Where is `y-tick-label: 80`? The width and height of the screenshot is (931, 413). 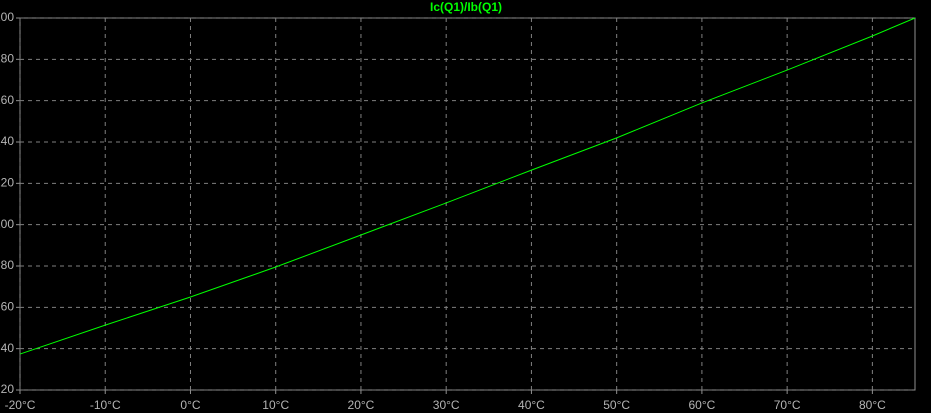
y-tick-label: 80 is located at coordinates (8, 265).